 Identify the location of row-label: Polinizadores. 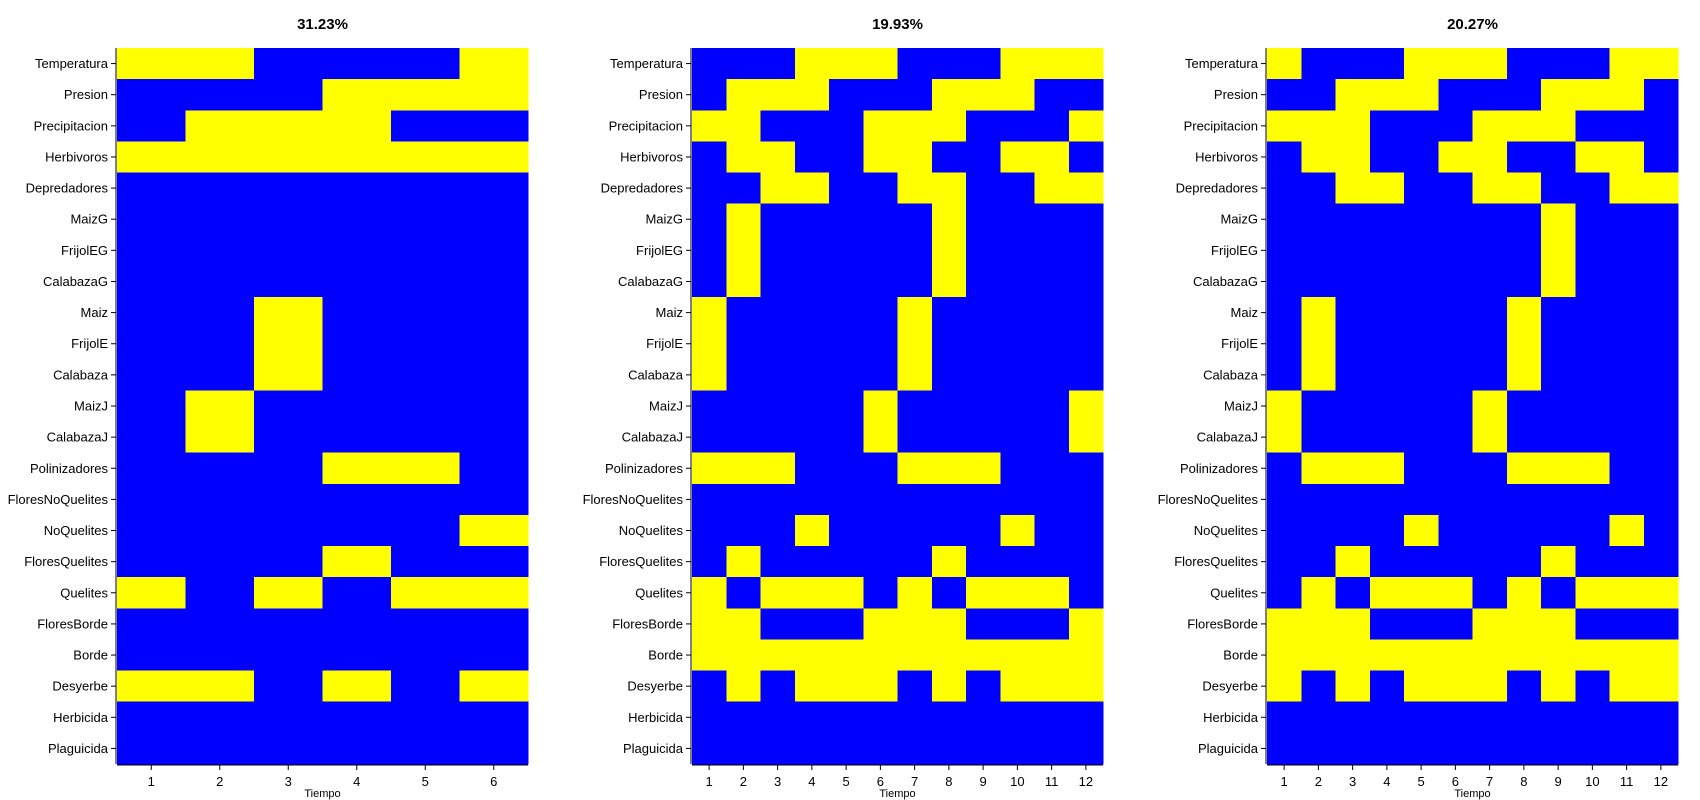
(69, 468).